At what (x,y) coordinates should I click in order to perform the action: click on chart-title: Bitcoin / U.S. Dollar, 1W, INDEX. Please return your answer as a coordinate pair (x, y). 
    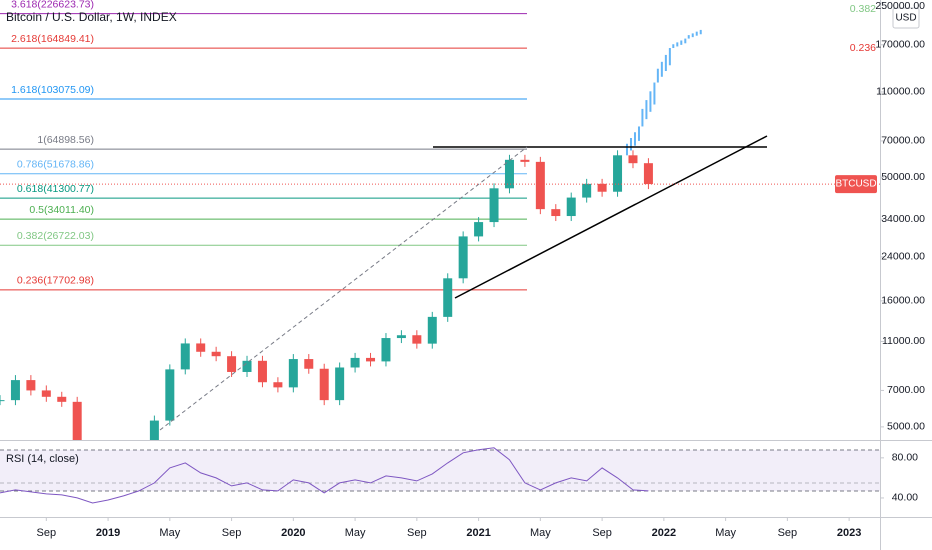
    Looking at the image, I should click on (91, 17).